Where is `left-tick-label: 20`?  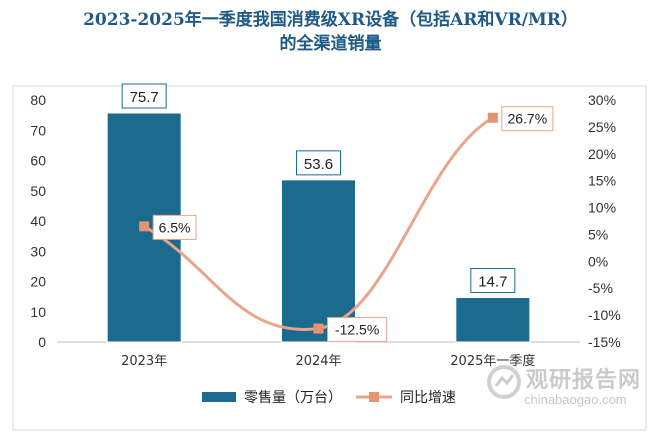 left-tick-label: 20 is located at coordinates (38, 282).